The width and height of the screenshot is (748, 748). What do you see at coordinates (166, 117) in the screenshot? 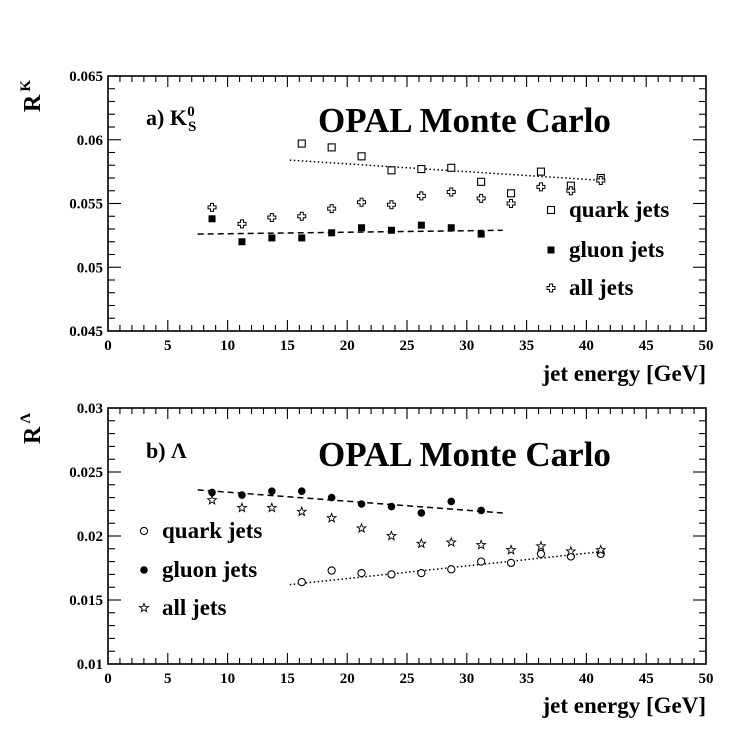
I see `panel-a-label-main: a) K` at bounding box center [166, 117].